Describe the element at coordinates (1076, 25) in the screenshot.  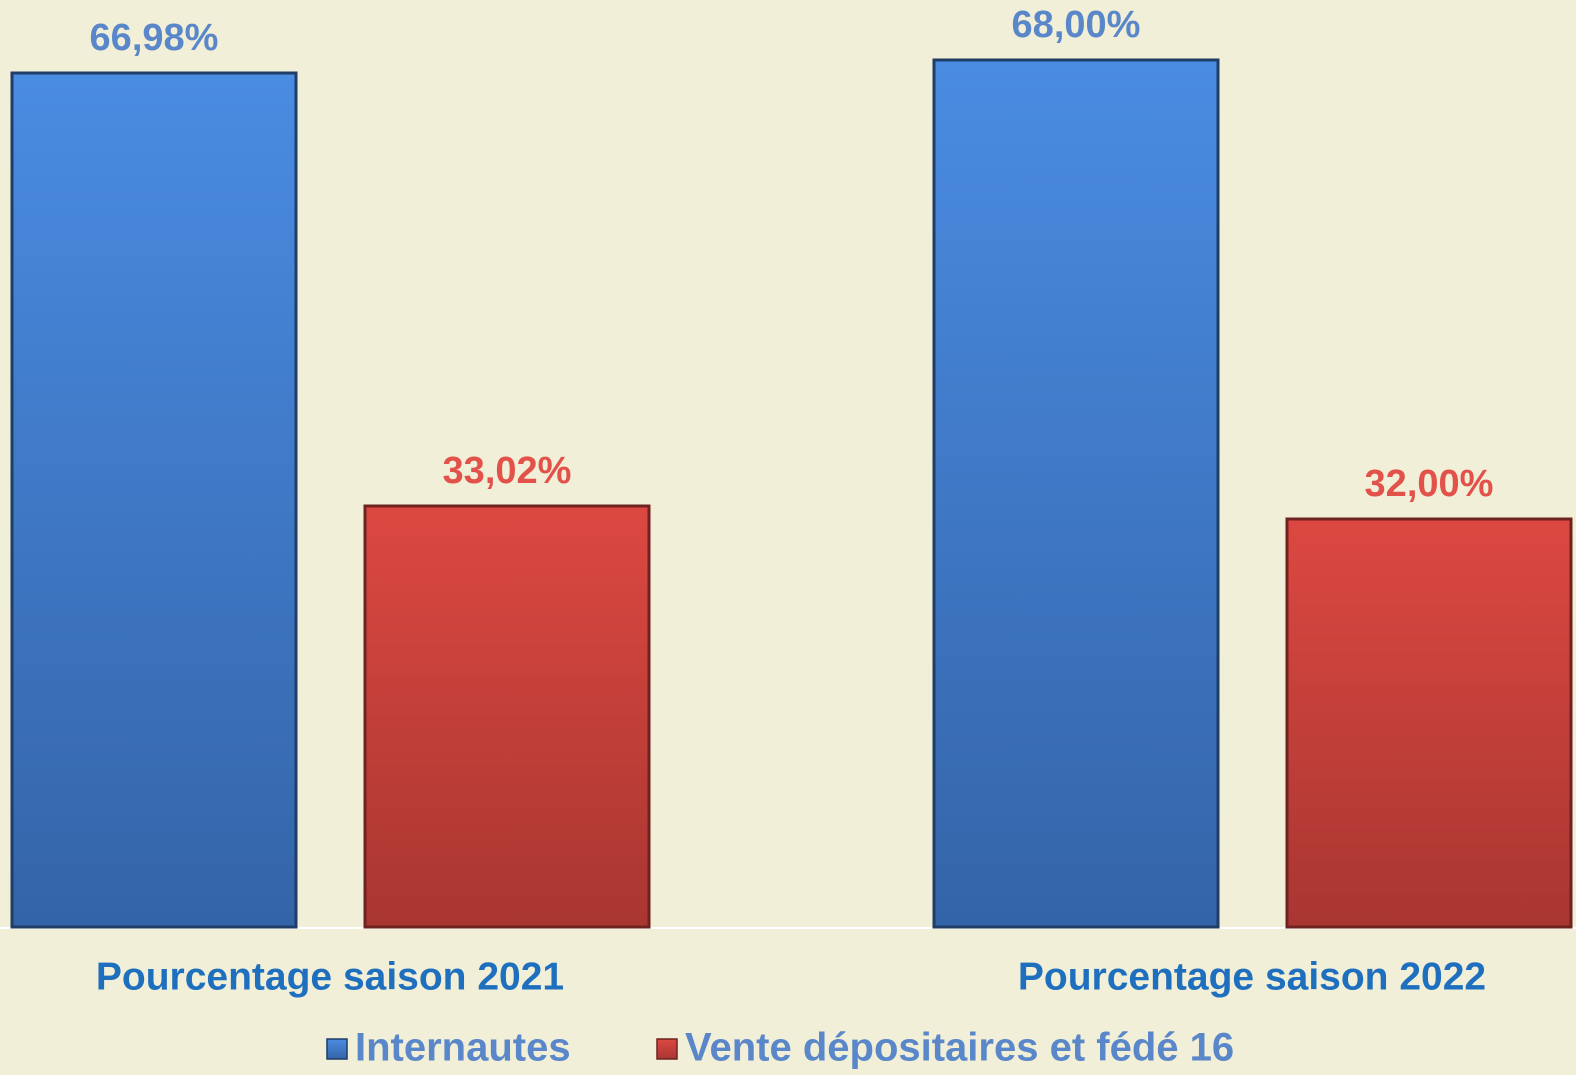
I see `value-label: 68,00%` at that location.